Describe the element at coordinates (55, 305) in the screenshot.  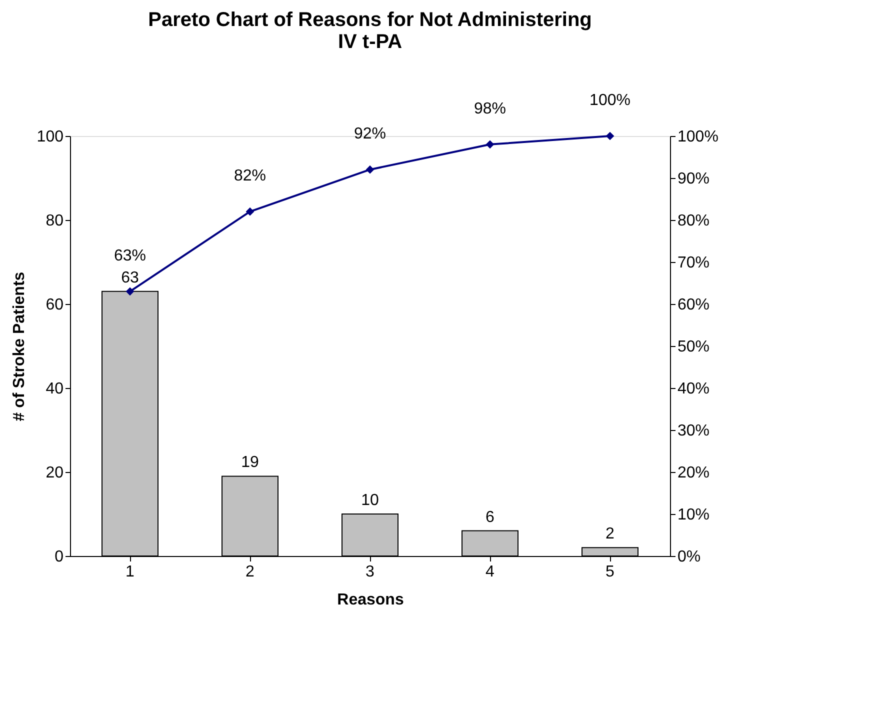
I see `y-tick-label: 60` at that location.